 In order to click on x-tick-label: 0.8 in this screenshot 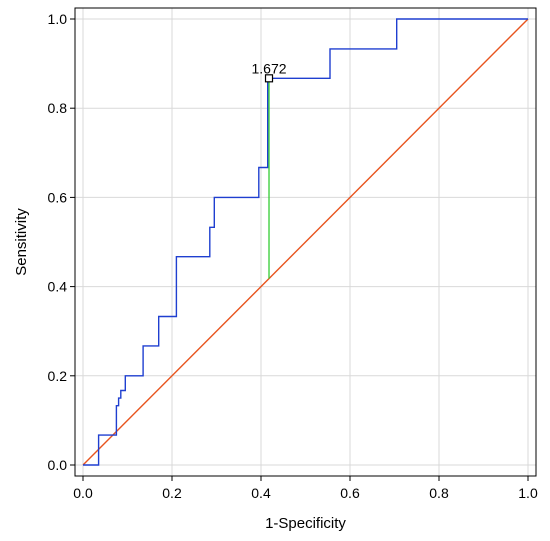, I will do `click(439, 493)`.